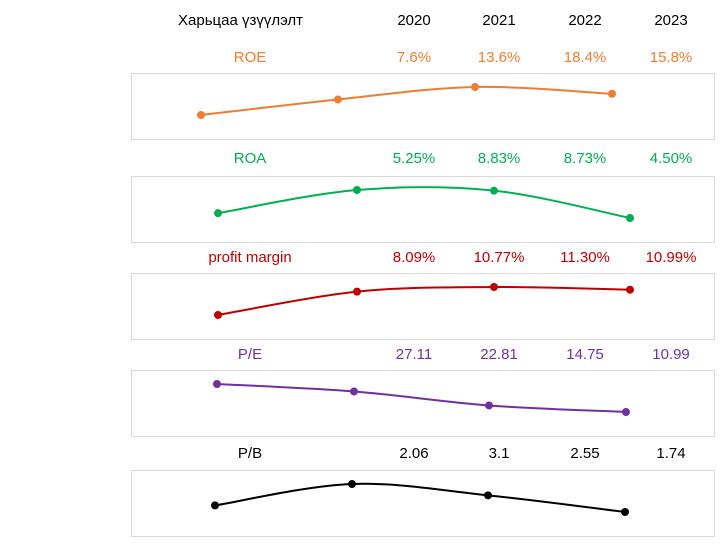  What do you see at coordinates (414, 257) in the screenshot?
I see `value-label-profit-margin-2020: 8.09%` at bounding box center [414, 257].